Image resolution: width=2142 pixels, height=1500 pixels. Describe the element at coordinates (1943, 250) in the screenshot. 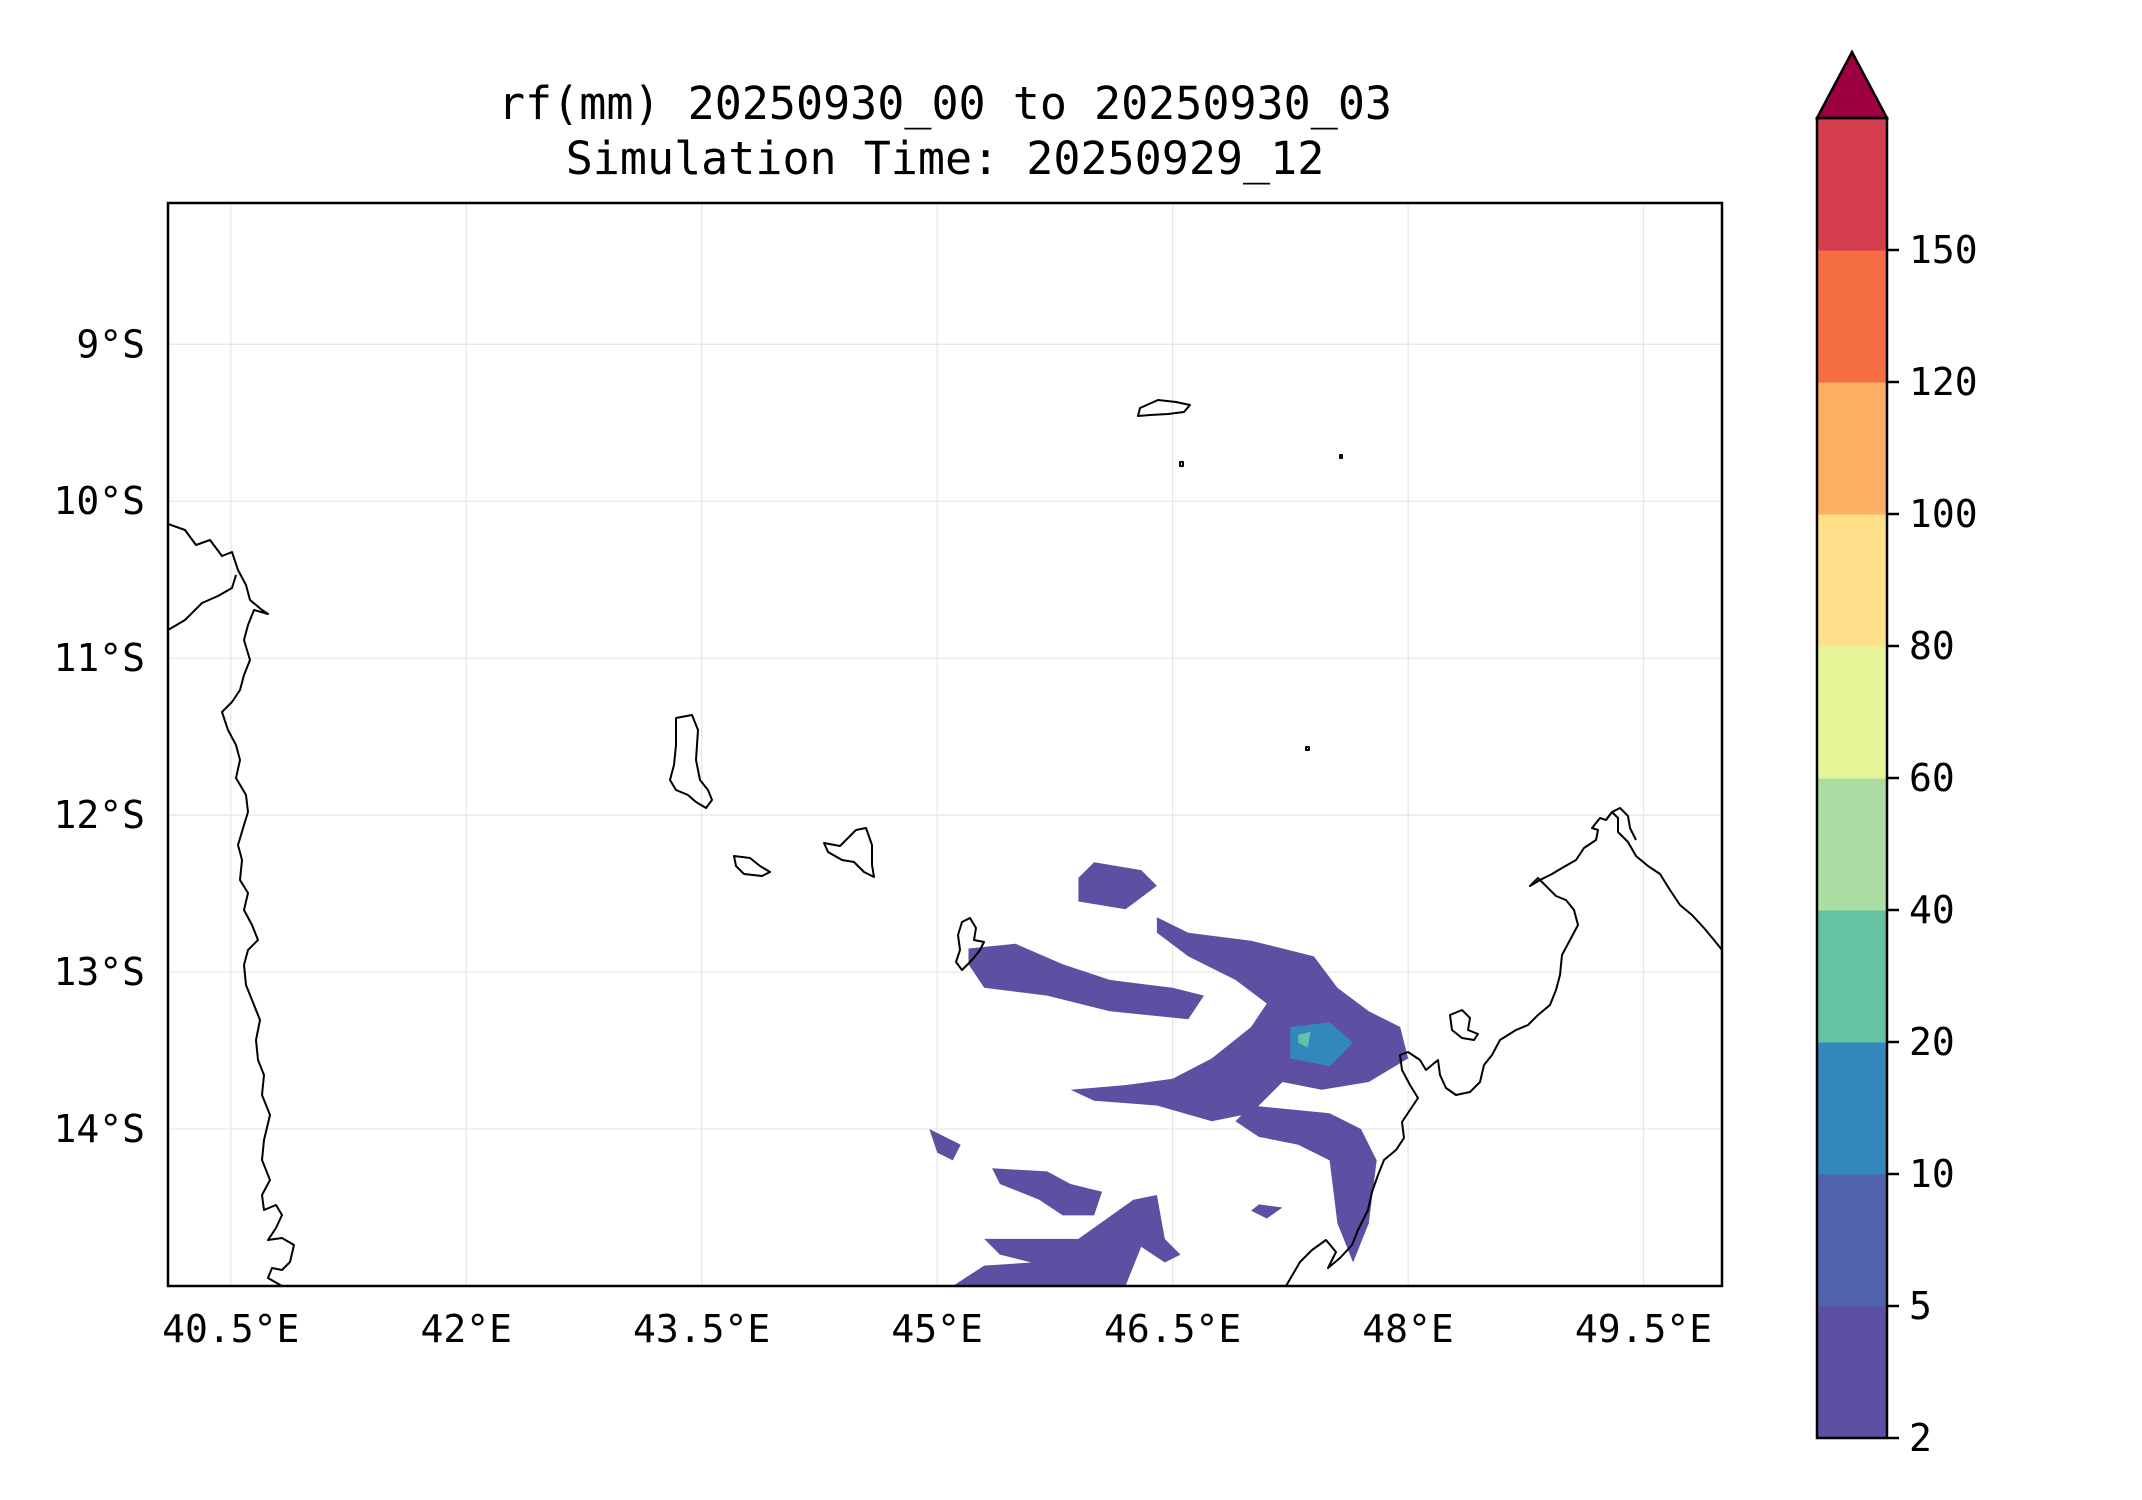

I see `colorbar-label-9: 150` at that location.